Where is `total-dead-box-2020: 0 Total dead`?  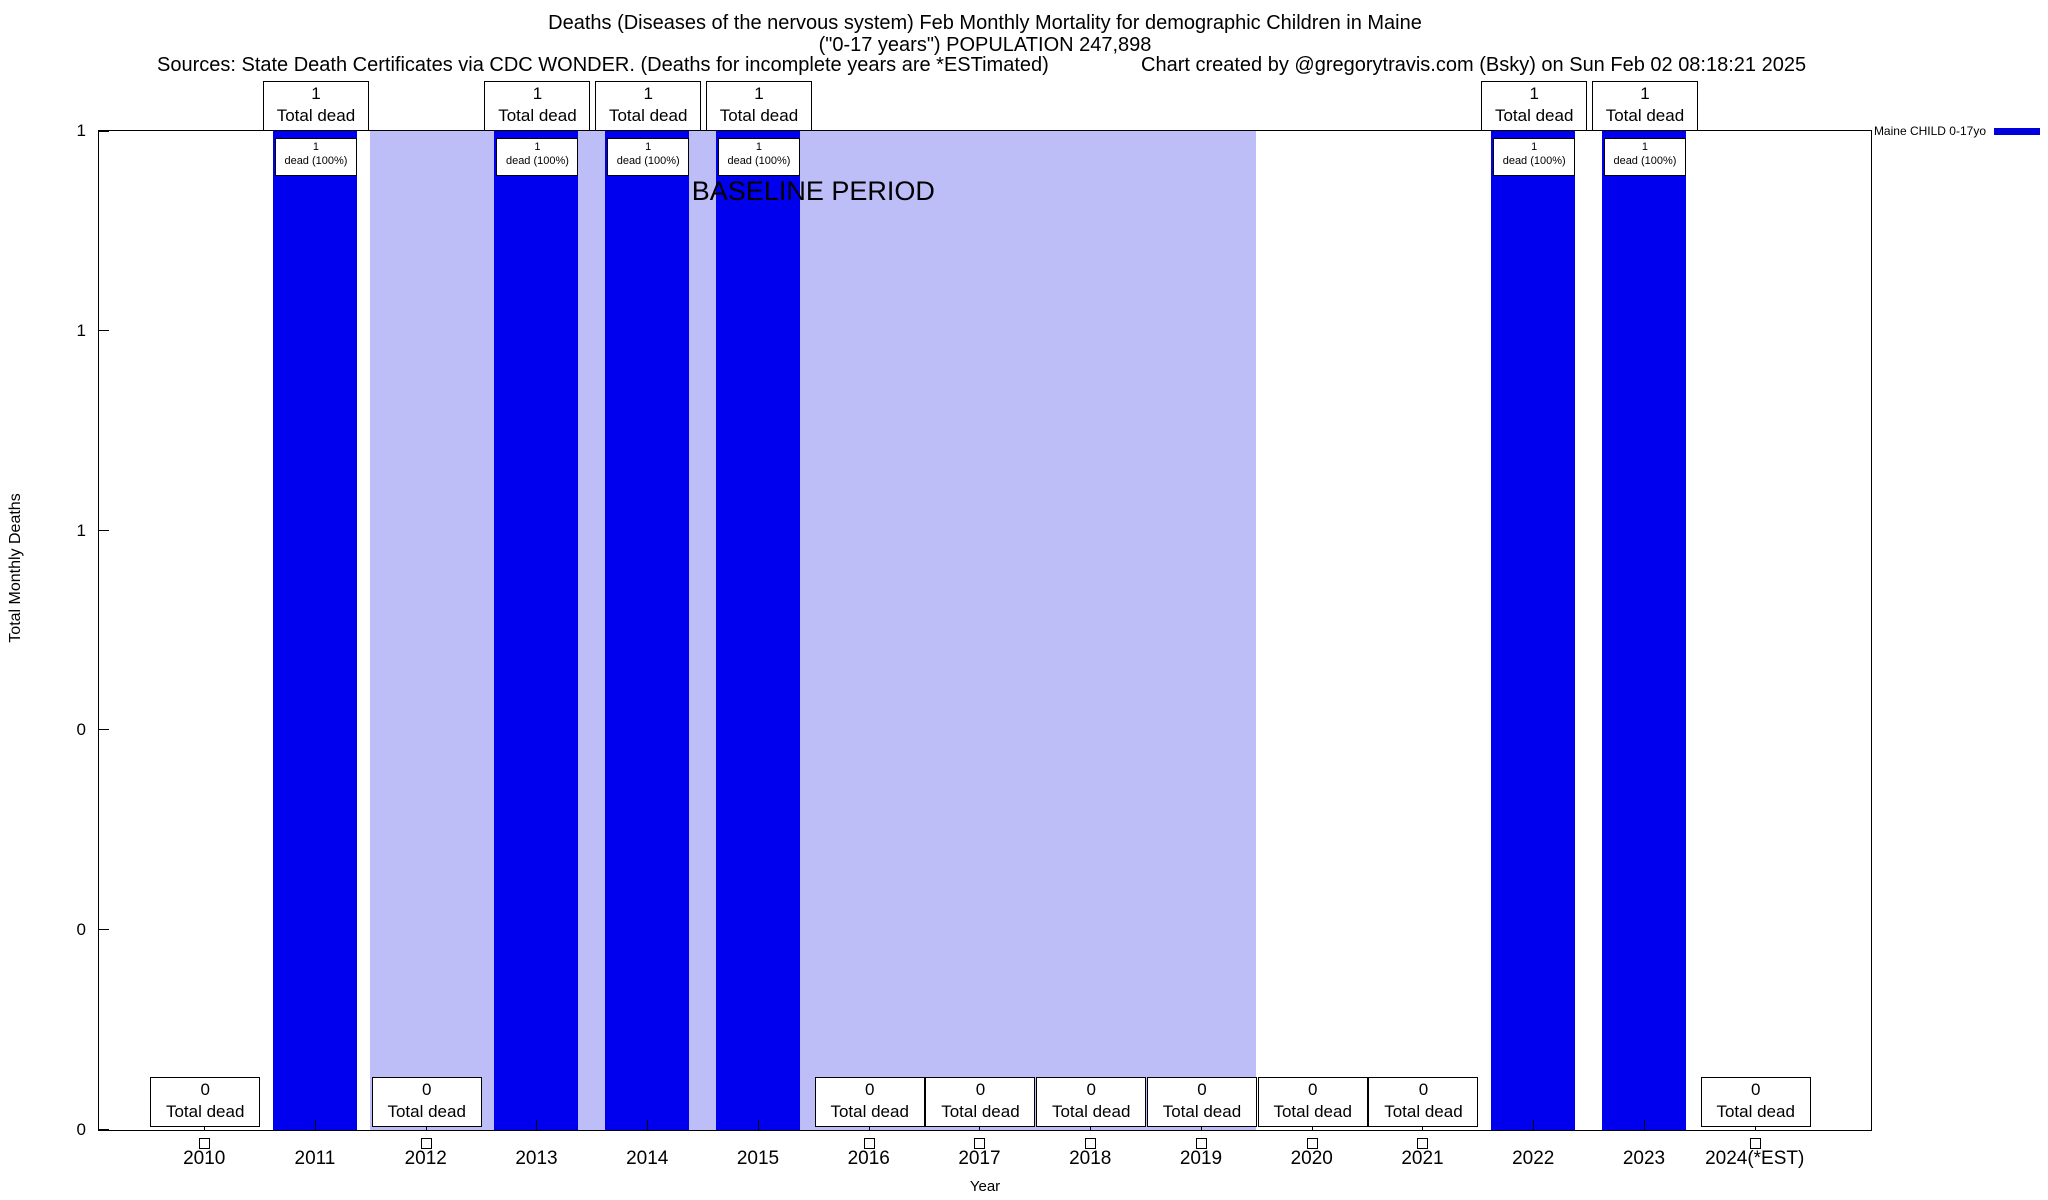 total-dead-box-2020: 0 Total dead is located at coordinates (1312, 1102).